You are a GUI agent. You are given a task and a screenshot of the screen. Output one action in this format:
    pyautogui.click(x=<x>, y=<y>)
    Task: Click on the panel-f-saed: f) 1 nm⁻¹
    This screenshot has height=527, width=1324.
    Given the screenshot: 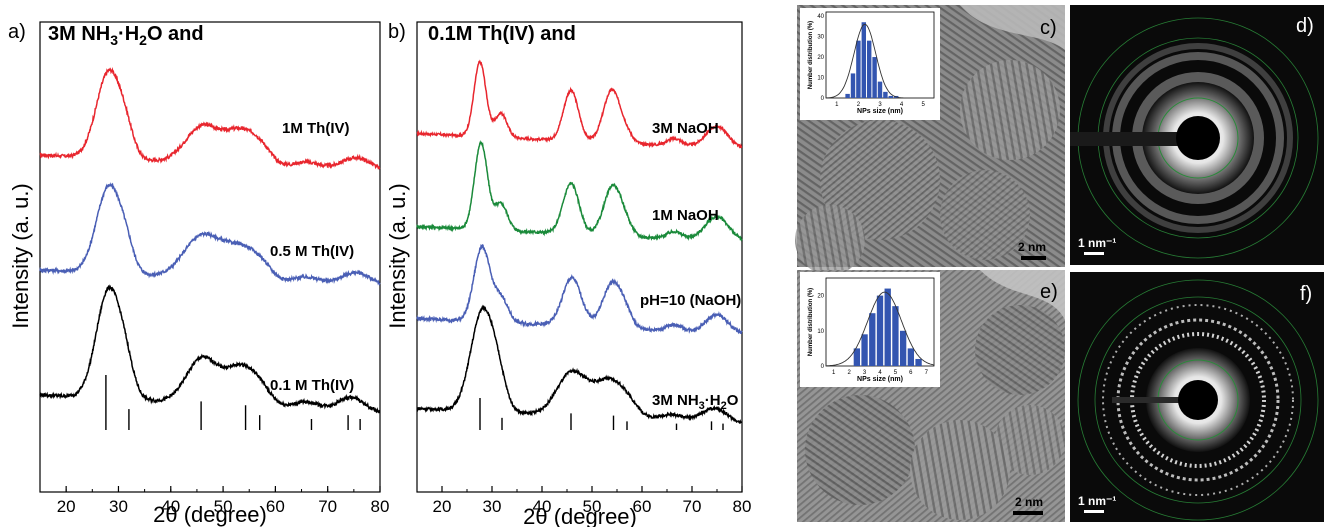 What is the action you would take?
    pyautogui.click(x=1197, y=397)
    